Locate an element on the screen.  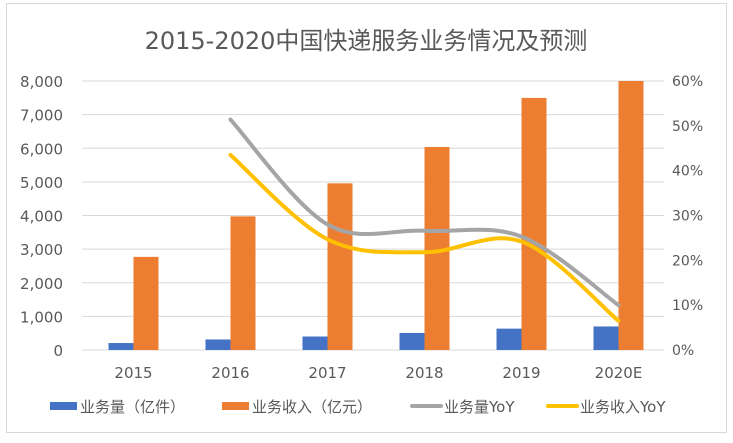
bar-volume-2015 is located at coordinates (121, 346).